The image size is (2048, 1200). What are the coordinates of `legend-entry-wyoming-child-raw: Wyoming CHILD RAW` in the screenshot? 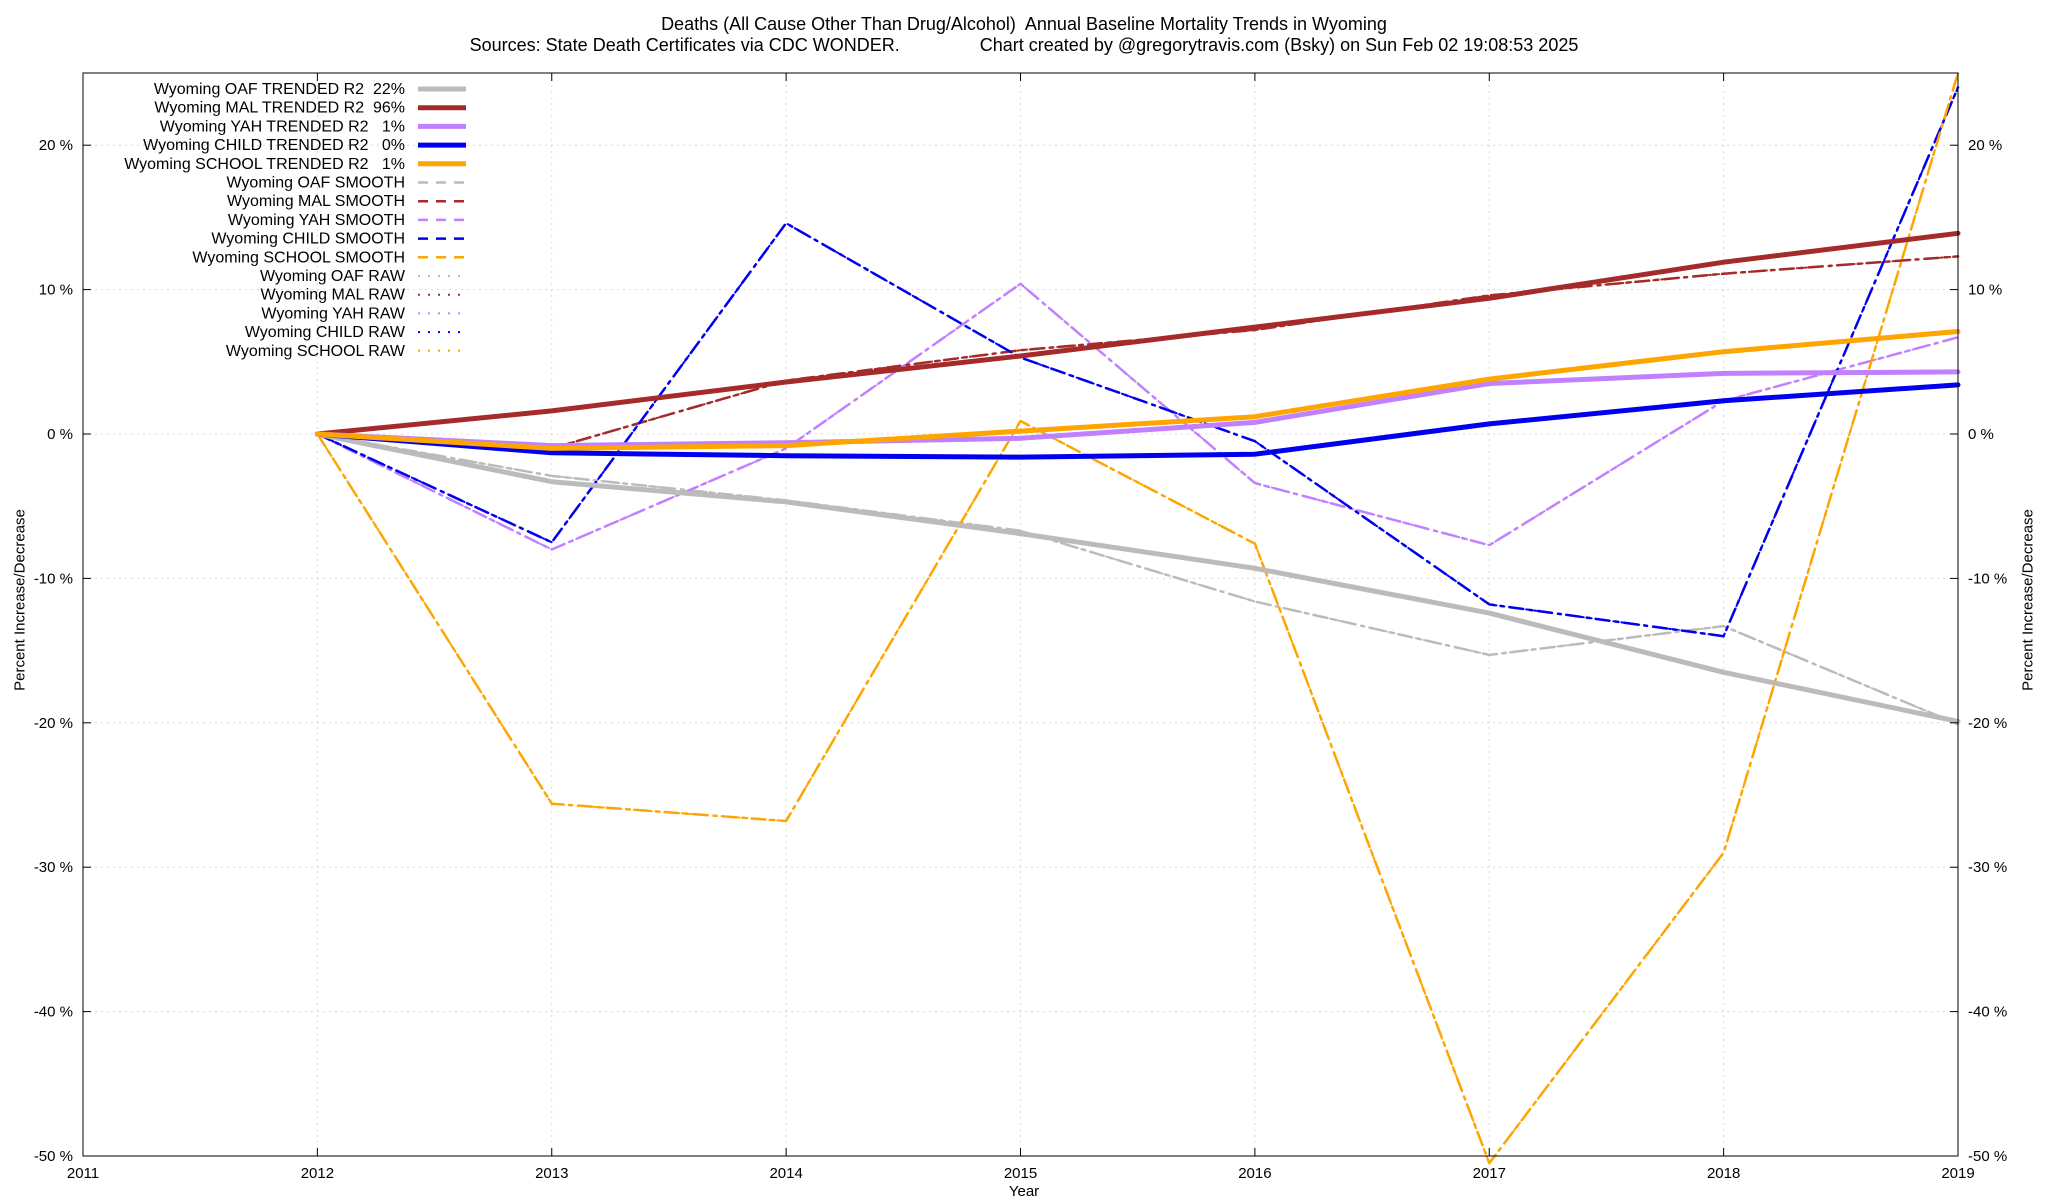 It's located at (325, 332).